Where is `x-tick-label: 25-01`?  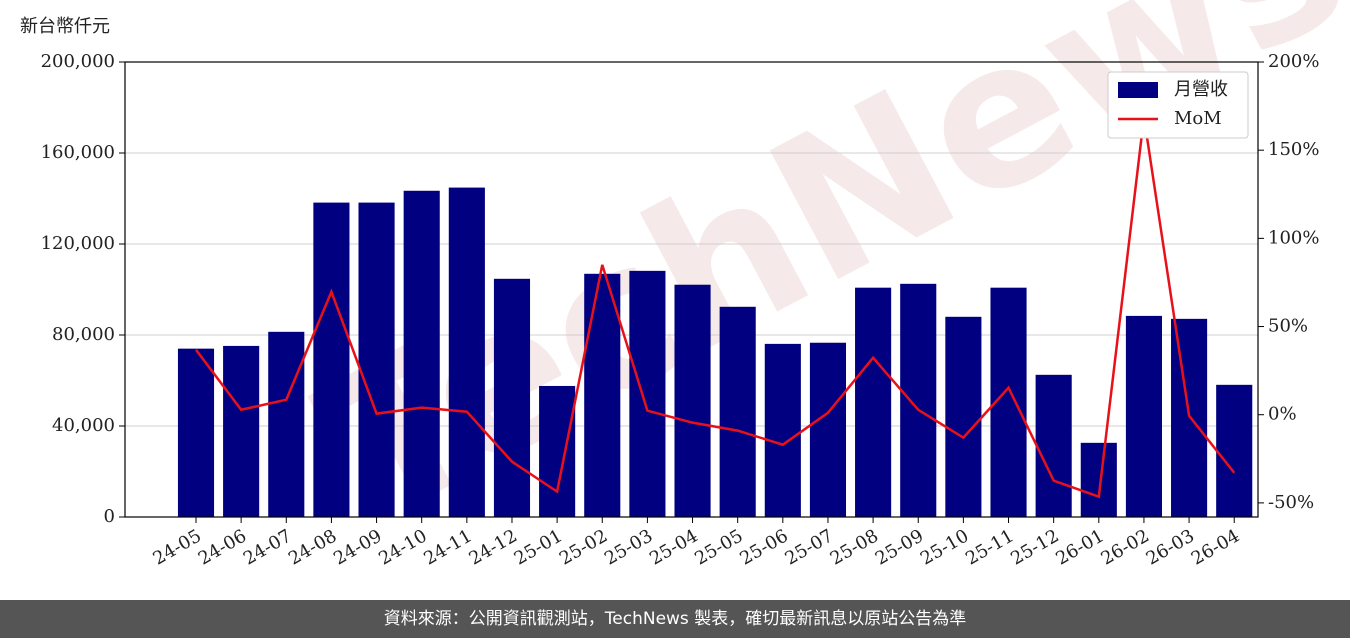
x-tick-label: 25-01 is located at coordinates (538, 547).